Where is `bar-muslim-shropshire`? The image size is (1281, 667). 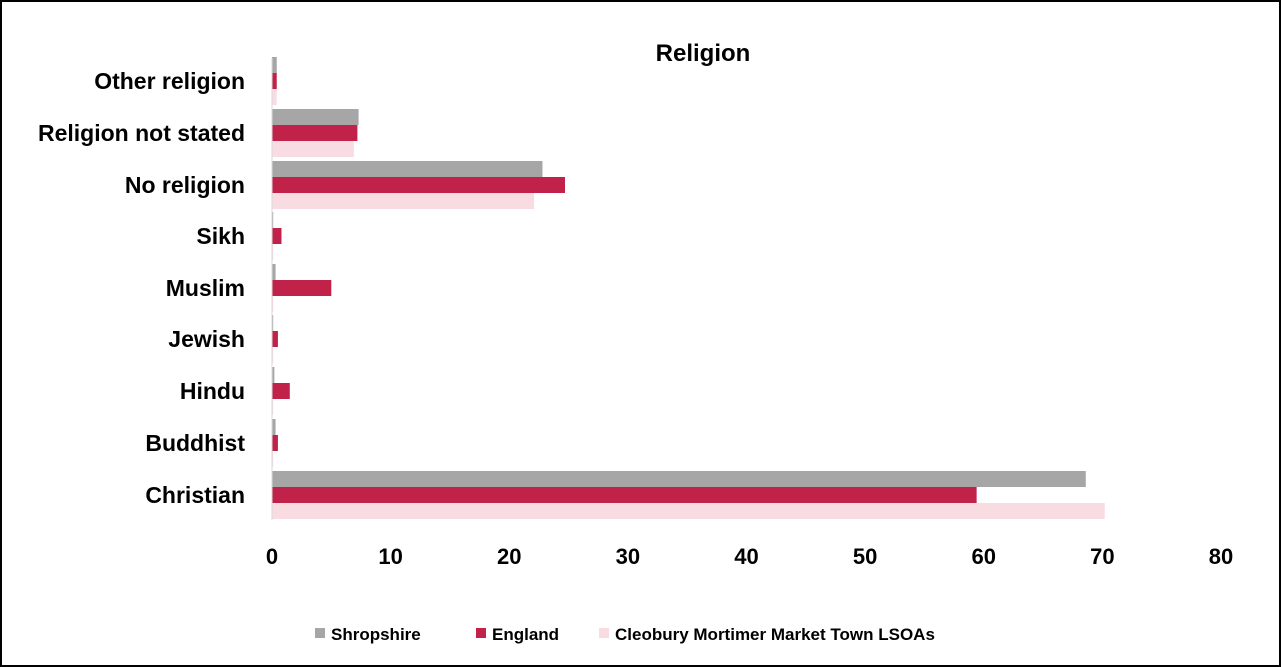 bar-muslim-shropshire is located at coordinates (274, 272).